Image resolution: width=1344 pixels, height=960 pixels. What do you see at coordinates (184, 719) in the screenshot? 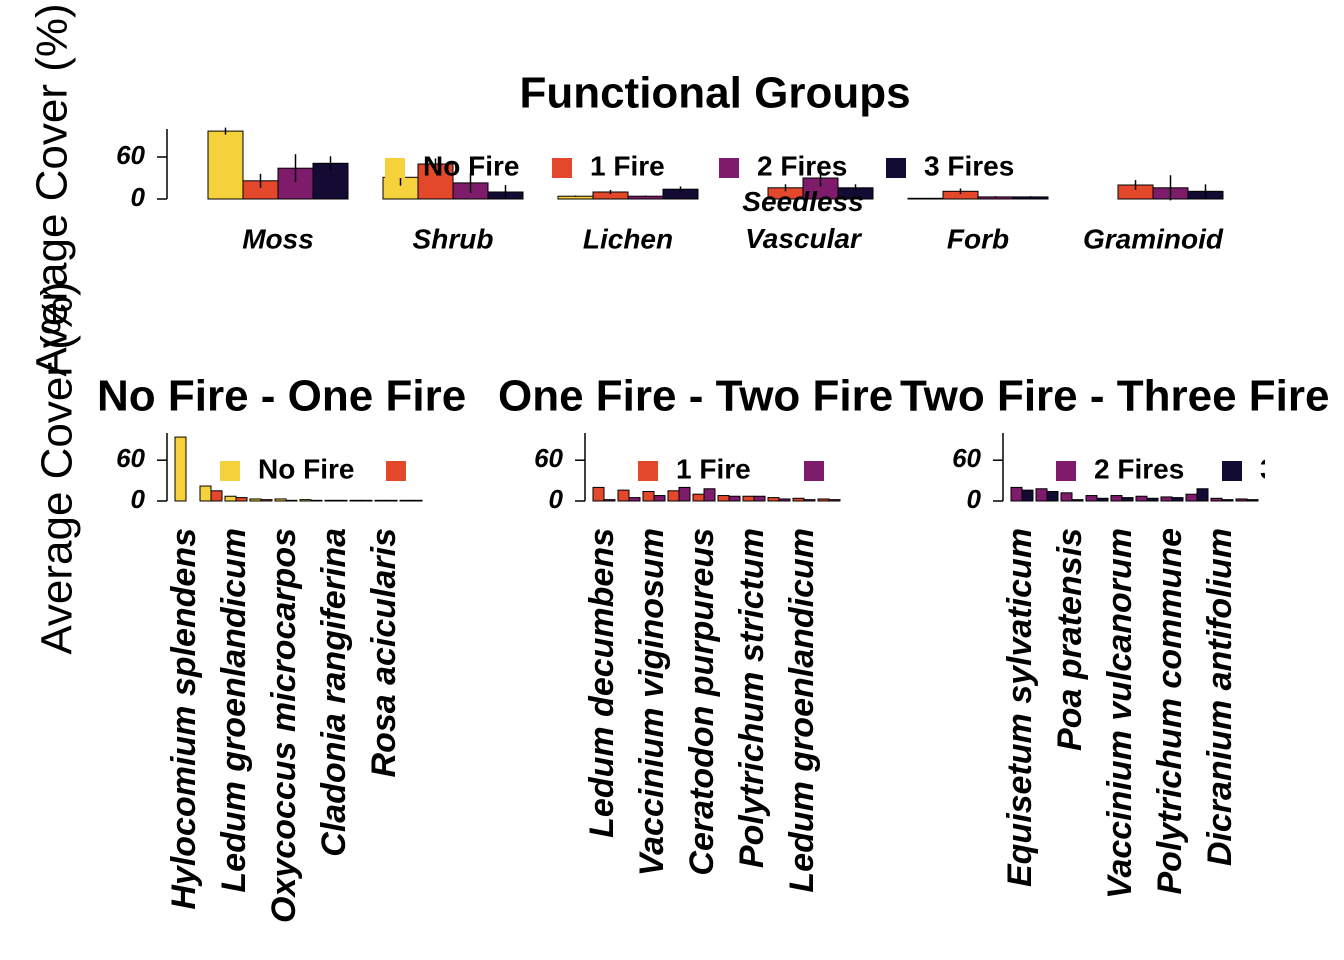
I see `x-tick-label: Hylocomium splendens` at bounding box center [184, 719].